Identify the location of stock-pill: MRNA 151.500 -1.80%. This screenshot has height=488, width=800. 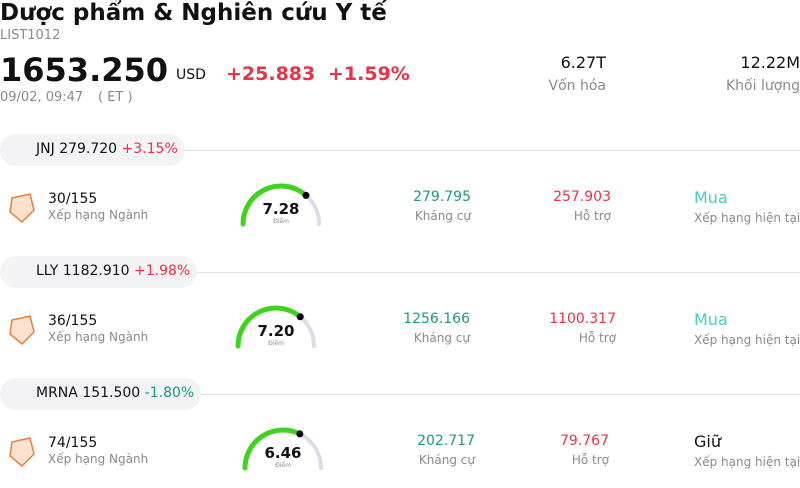
(100, 394).